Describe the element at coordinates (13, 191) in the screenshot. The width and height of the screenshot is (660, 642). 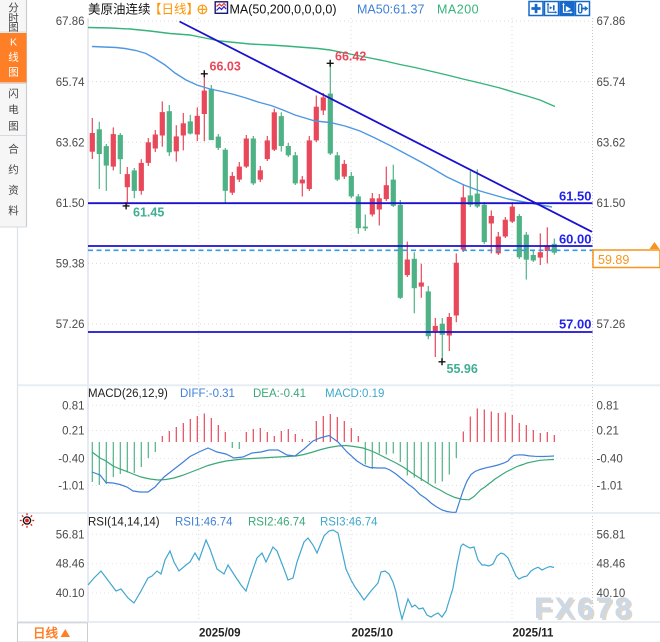
I see `svg-text: 资` at that location.